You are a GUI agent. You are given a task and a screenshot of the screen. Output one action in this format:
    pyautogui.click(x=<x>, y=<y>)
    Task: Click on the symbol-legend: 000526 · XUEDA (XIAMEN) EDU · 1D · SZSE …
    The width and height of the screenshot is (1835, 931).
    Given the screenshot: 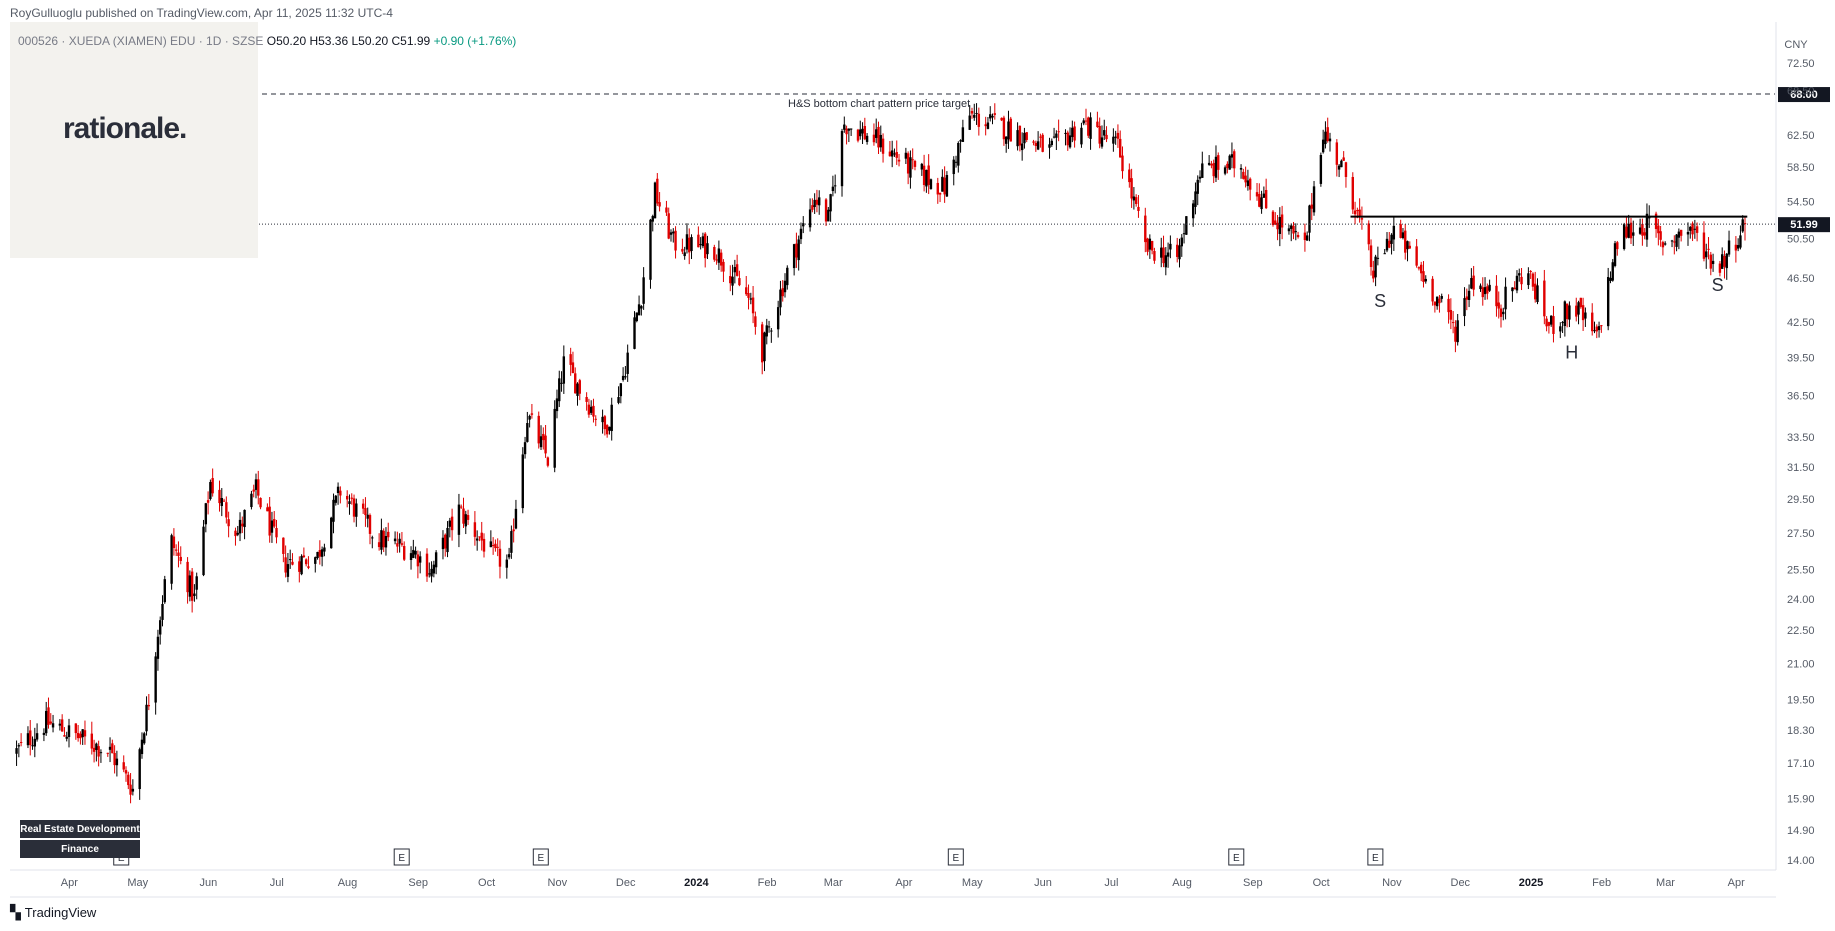 What is the action you would take?
    pyautogui.click(x=267, y=41)
    